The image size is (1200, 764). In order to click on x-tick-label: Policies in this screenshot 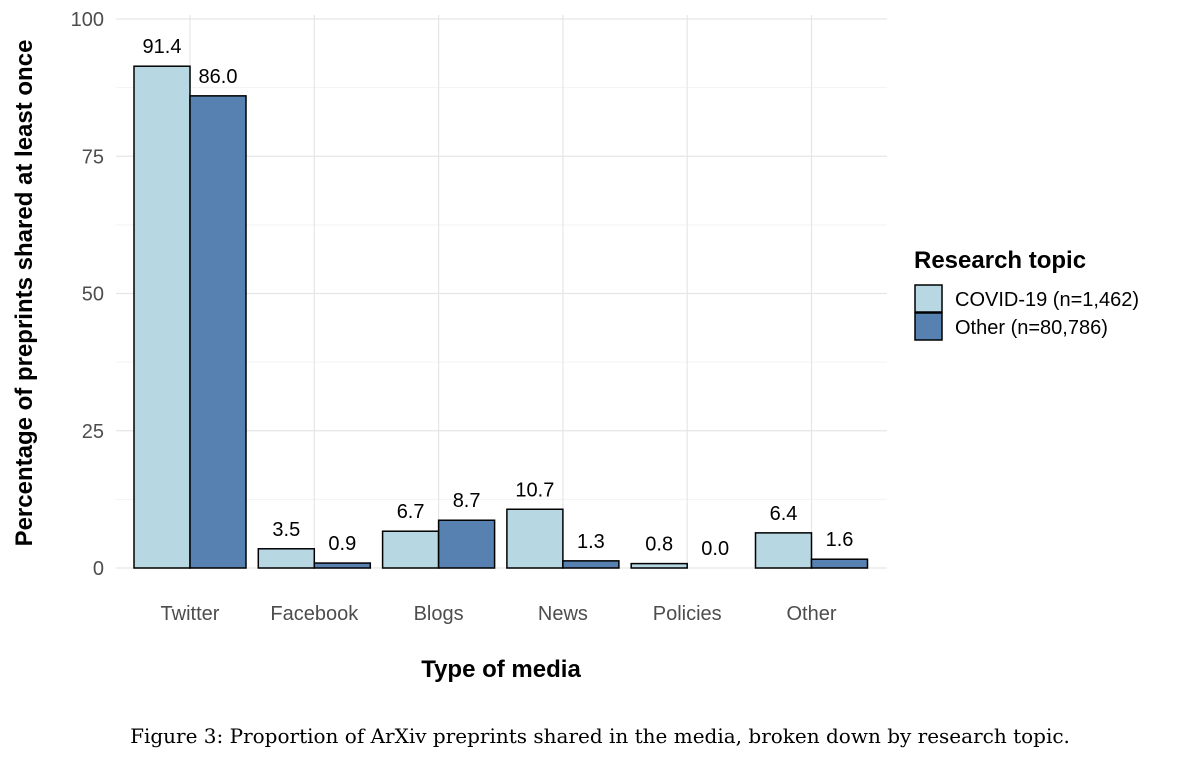, I will do `click(687, 614)`.